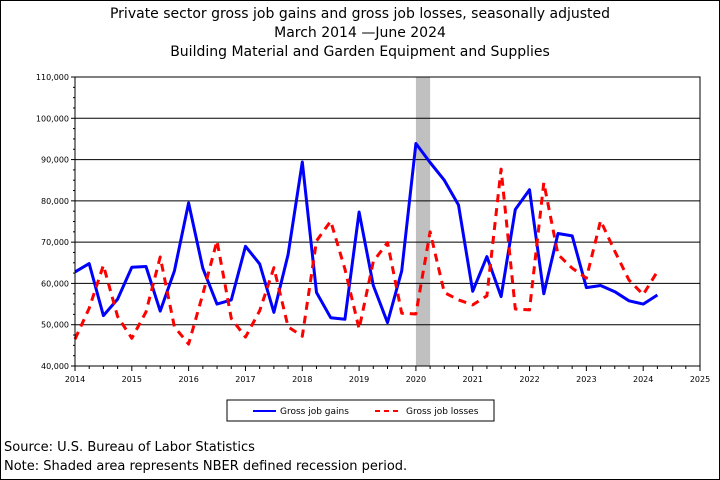  Describe the element at coordinates (314, 412) in the screenshot. I see `legend-label-gross-job-gains: Gross job gains` at that location.